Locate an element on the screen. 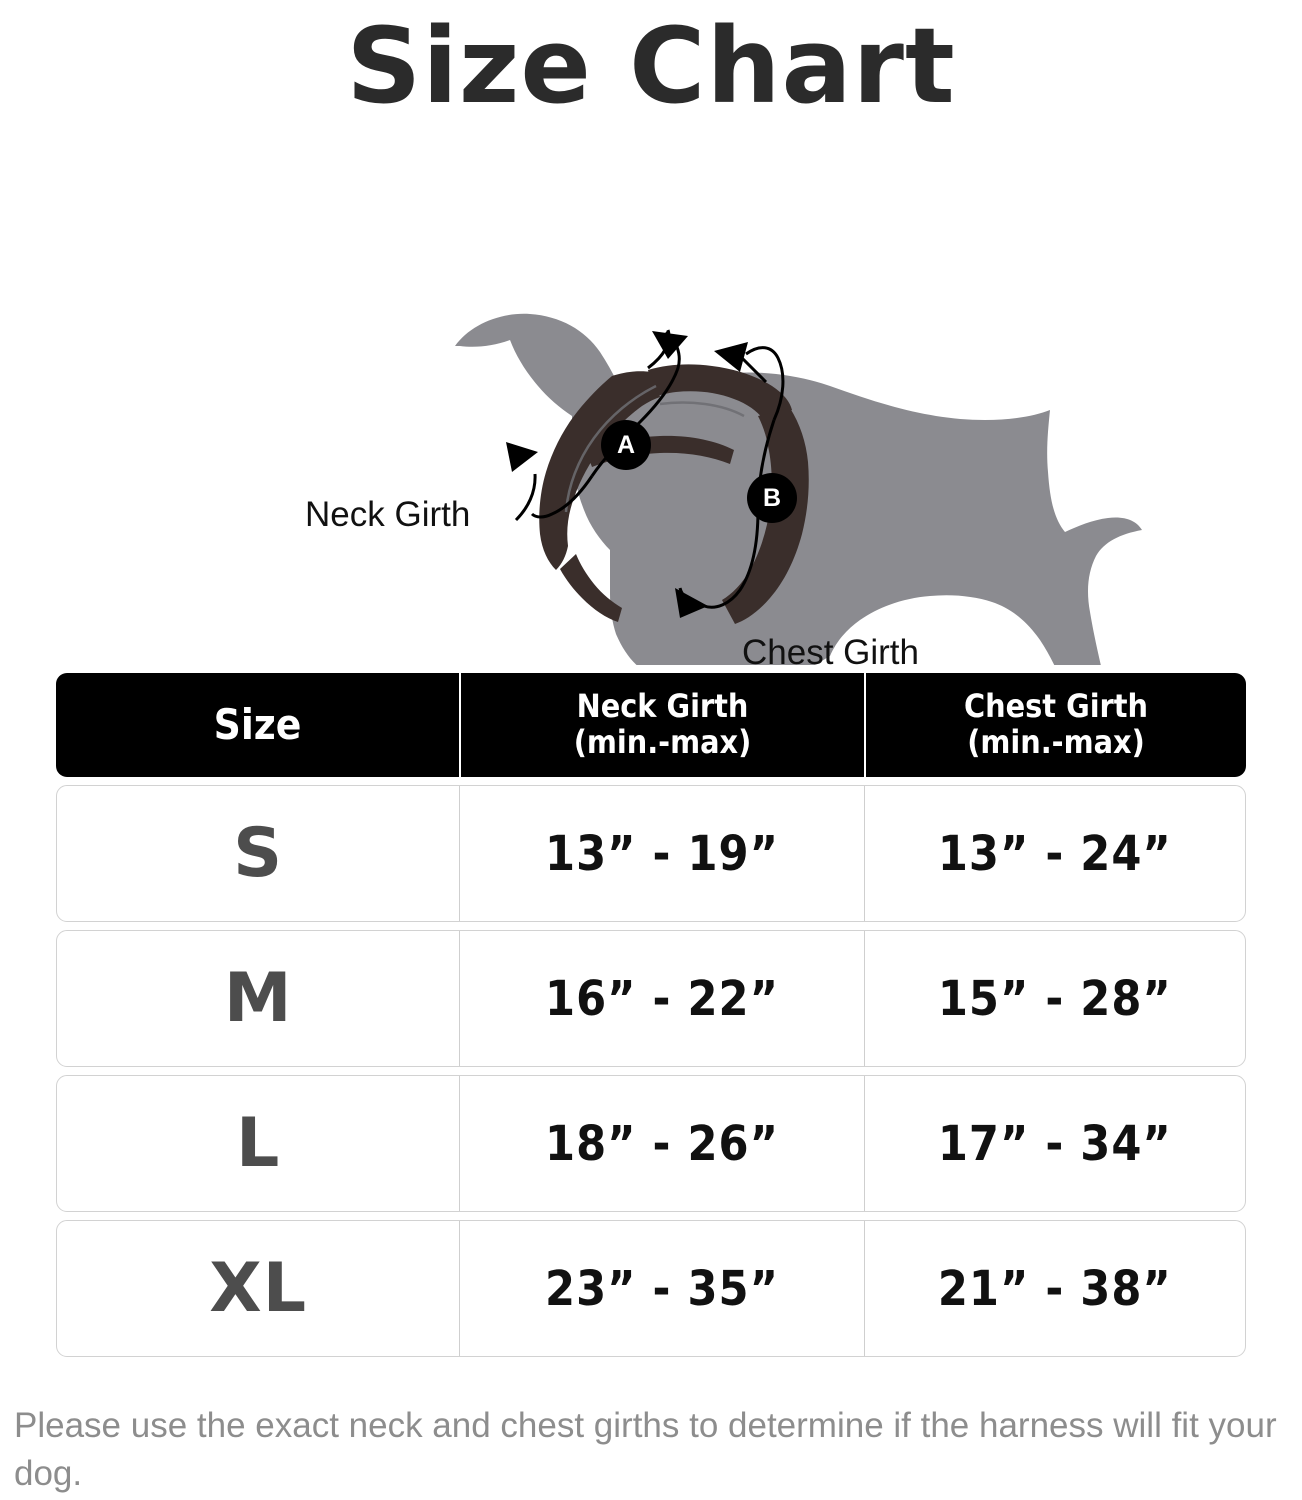 This screenshot has height=1500, width=1302. marker-a is located at coordinates (626, 445).